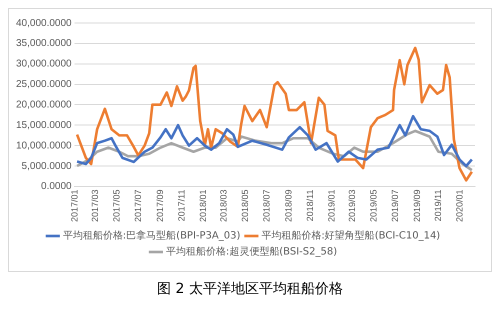  Describe the element at coordinates (250, 289) in the screenshot. I see `text: 图 2 太平洋地区平均租船价格` at that location.